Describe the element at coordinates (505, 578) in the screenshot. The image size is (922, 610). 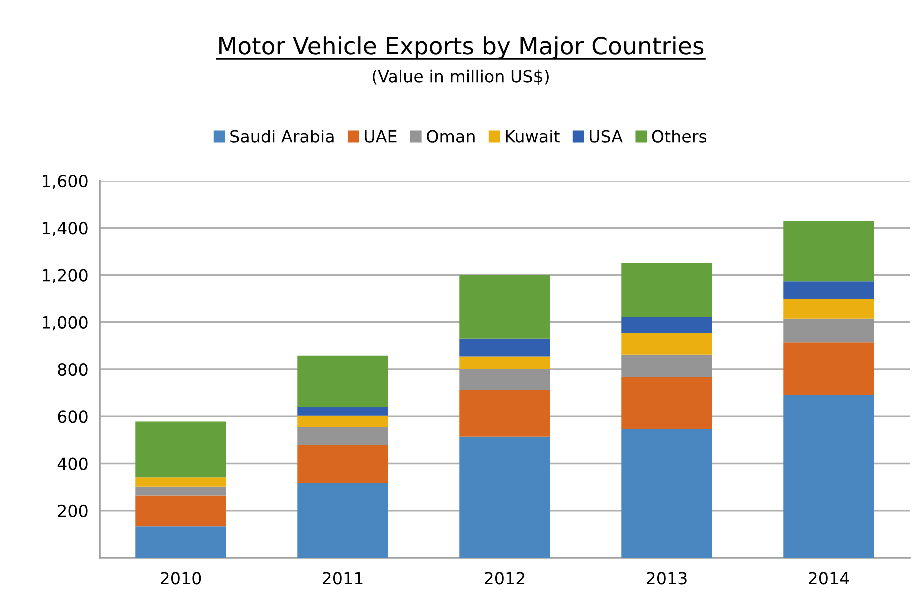
I see `x-tick-label: 2012` at that location.